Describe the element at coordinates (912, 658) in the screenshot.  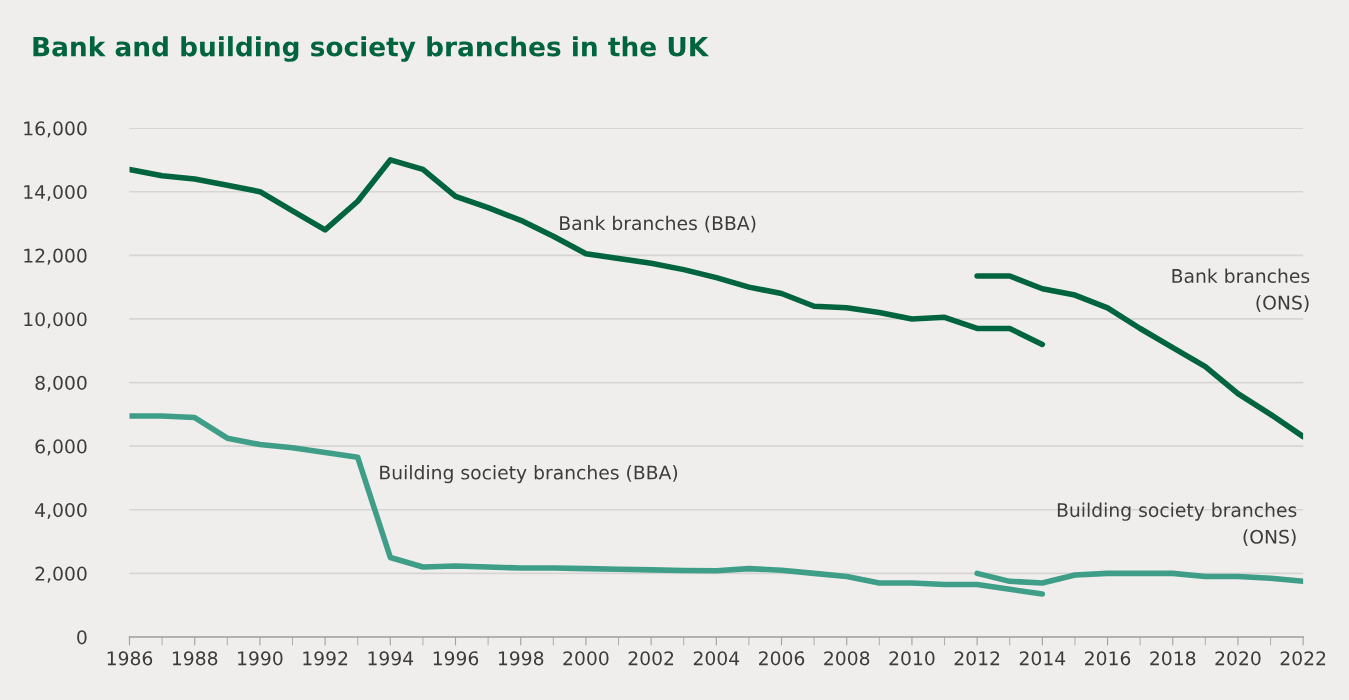
I see `x-tick-label: 2010` at that location.